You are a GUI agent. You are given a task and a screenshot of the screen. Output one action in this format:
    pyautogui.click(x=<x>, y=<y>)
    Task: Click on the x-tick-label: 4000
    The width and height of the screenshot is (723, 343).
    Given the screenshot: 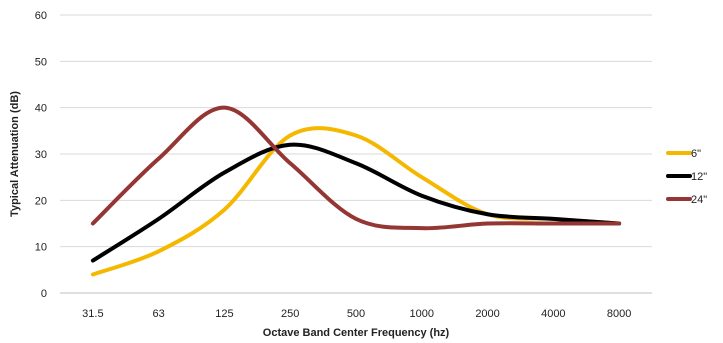 What is the action you would take?
    pyautogui.click(x=553, y=314)
    